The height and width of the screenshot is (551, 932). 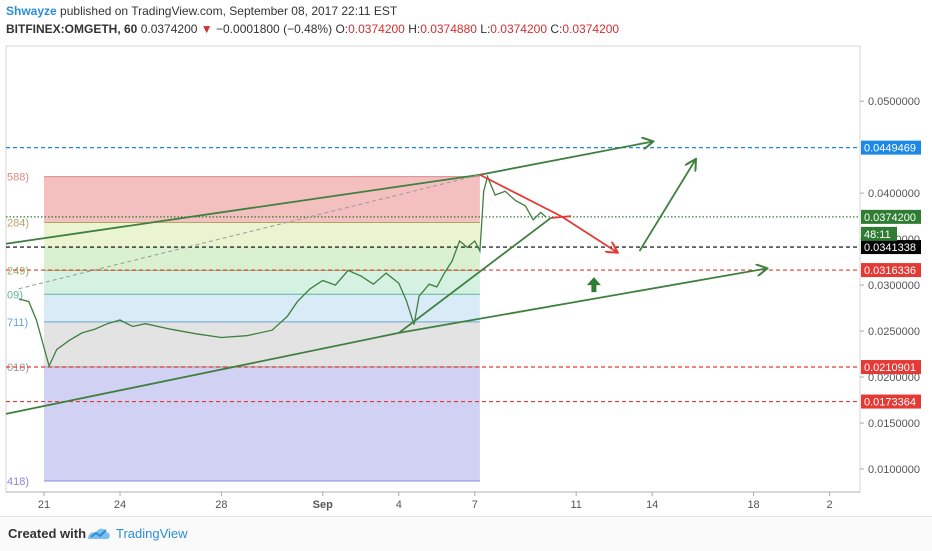 I want to click on y-tick-label: 0.0400000, so click(x=894, y=194).